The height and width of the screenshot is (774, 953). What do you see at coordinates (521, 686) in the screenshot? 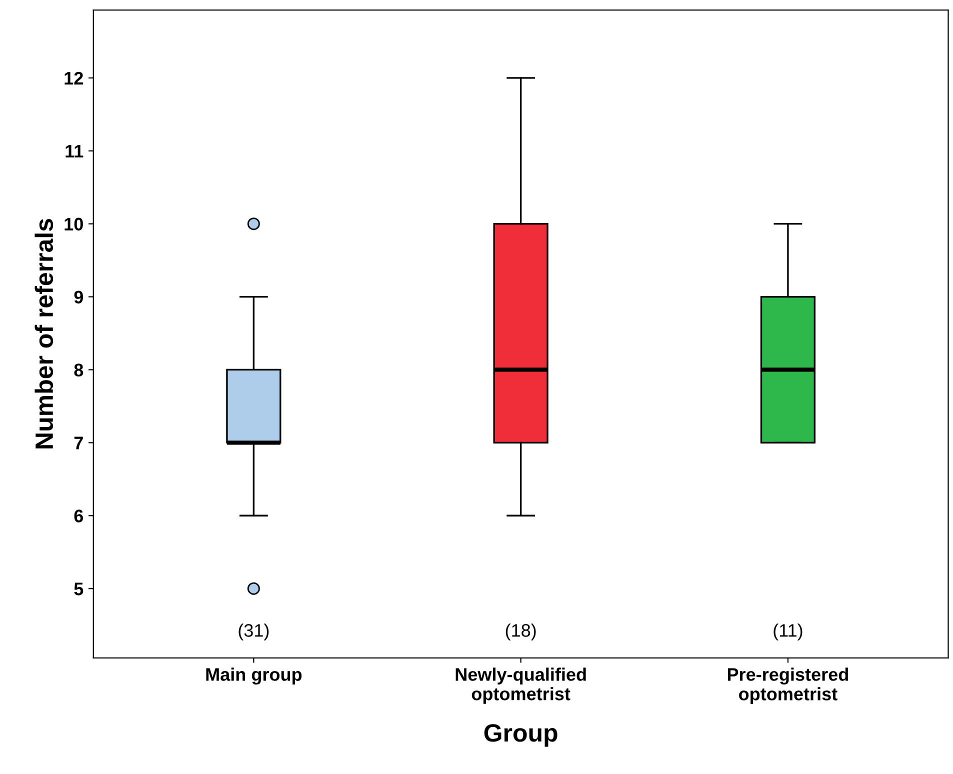
I see `x-tick-label: Newly-qualified optometrist` at bounding box center [521, 686].